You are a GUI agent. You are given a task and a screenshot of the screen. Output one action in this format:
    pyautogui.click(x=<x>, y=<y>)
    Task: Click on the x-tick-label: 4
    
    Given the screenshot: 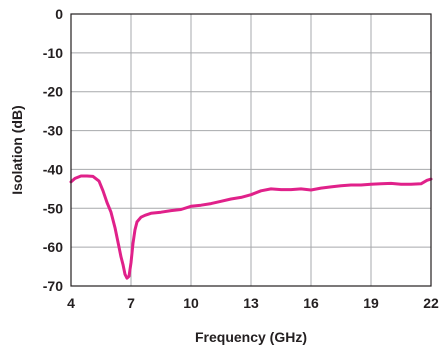 What is the action you would take?
    pyautogui.click(x=71, y=303)
    